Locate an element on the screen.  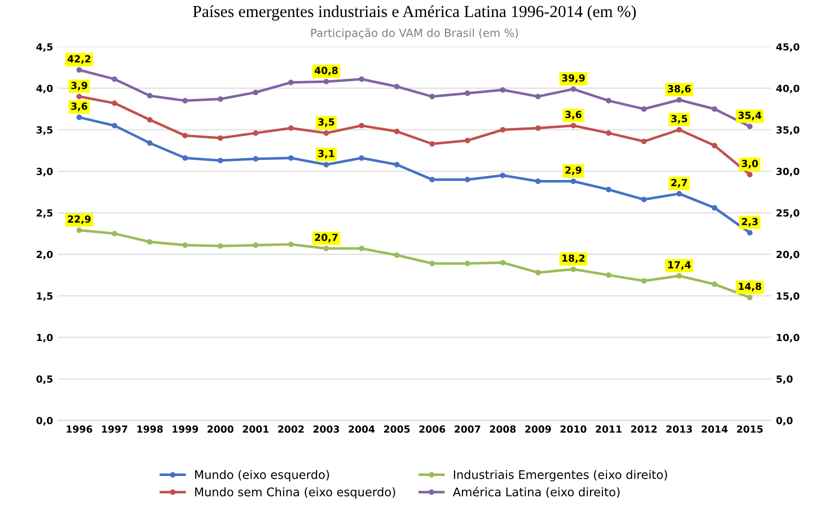
x-tick-label: 2006 is located at coordinates (432, 429).